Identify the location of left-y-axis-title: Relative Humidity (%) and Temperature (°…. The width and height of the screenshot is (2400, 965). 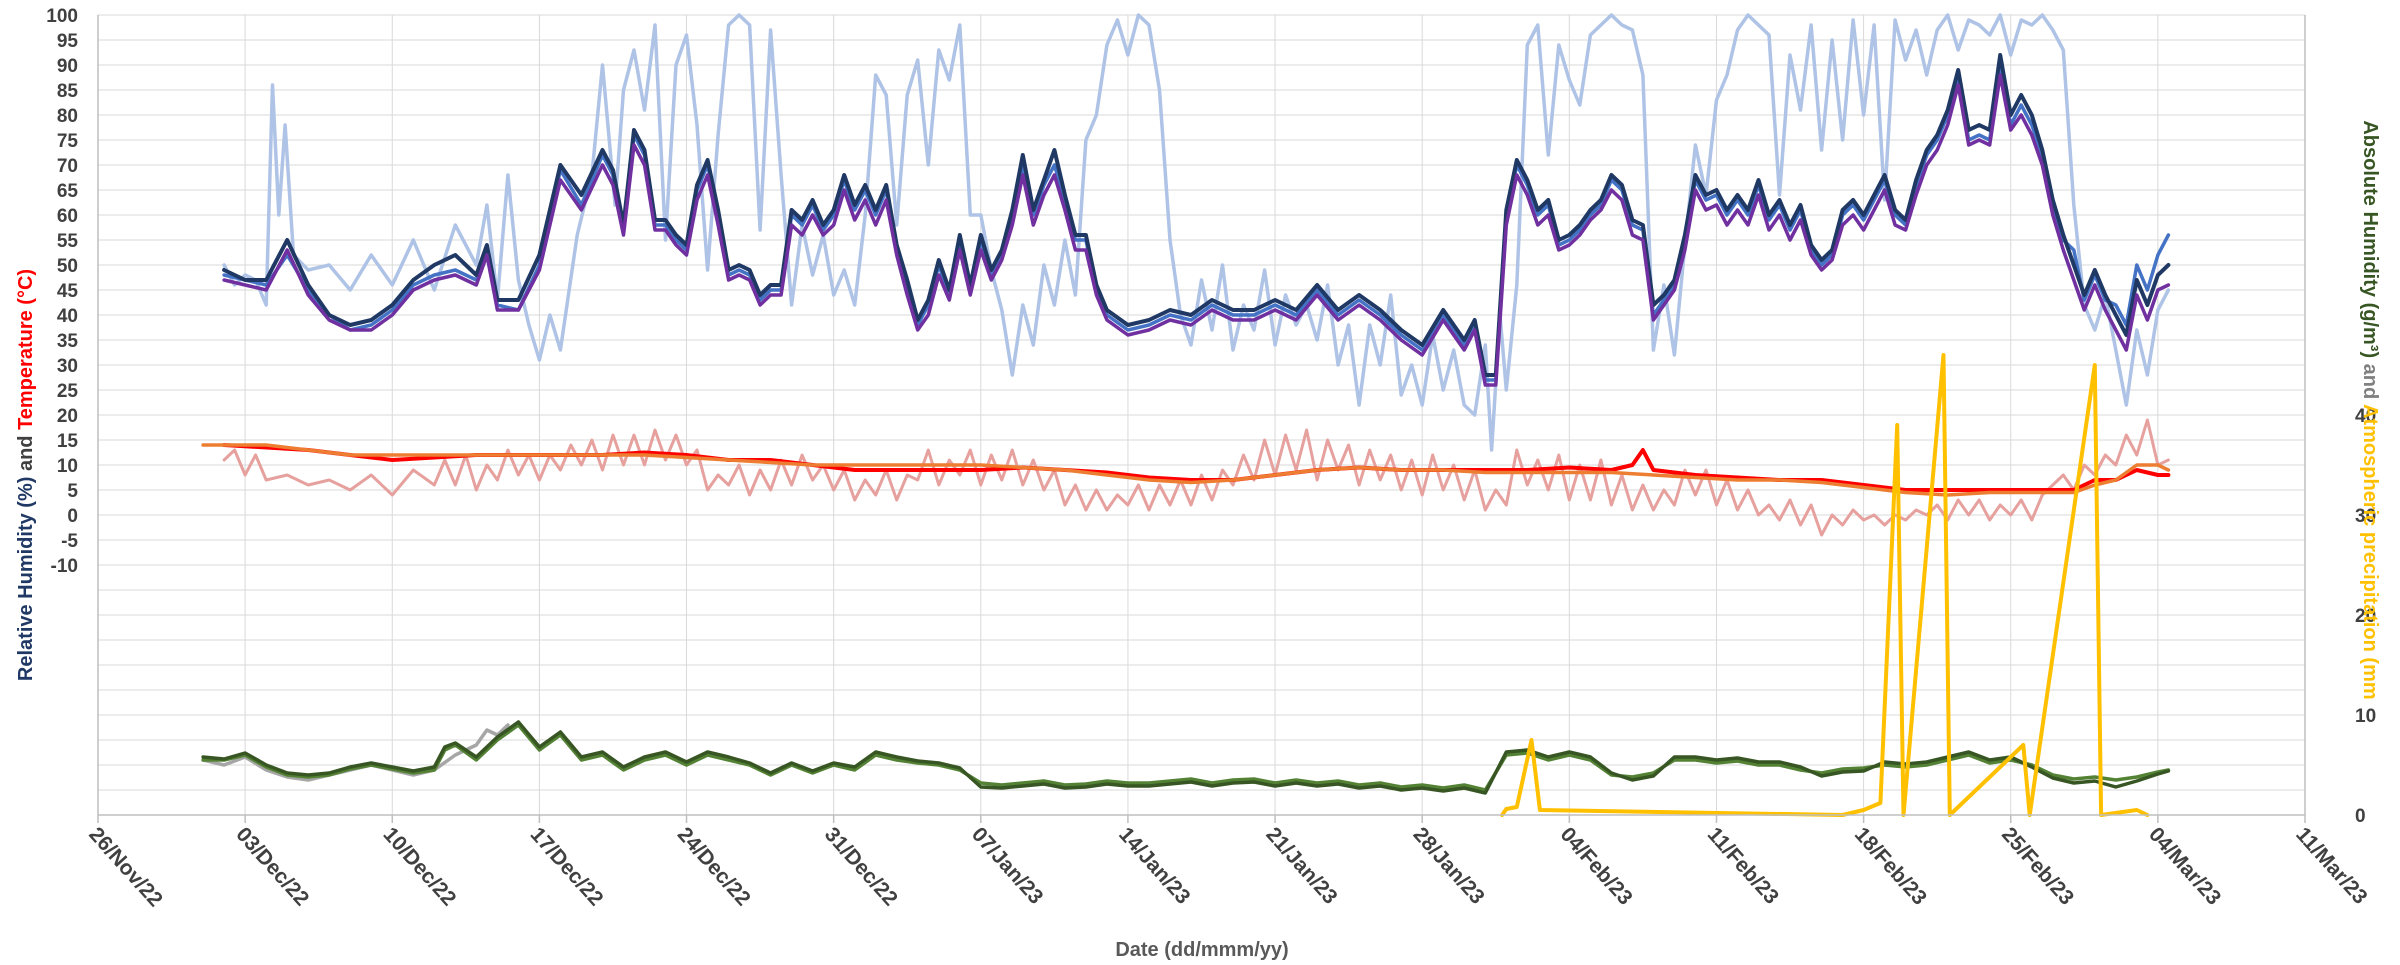
(26, 475).